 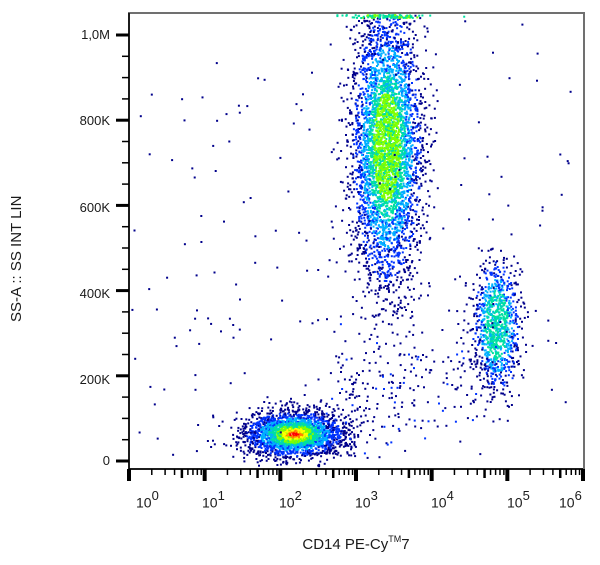 I want to click on x-tick-label-1e3: 10³, so click(x=366, y=499).